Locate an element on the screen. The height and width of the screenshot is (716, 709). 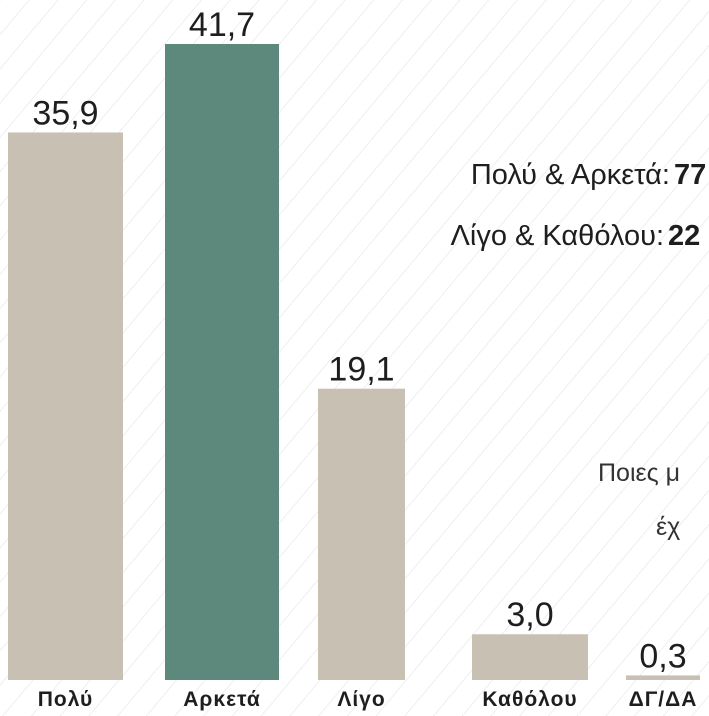
category-label: Αρκετά is located at coordinates (222, 699).